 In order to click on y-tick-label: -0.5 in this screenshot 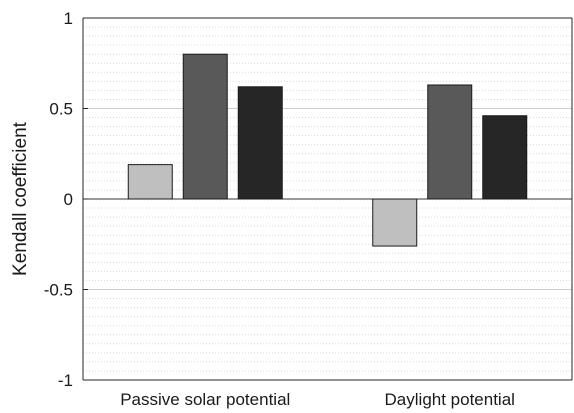, I will do `click(58, 290)`.